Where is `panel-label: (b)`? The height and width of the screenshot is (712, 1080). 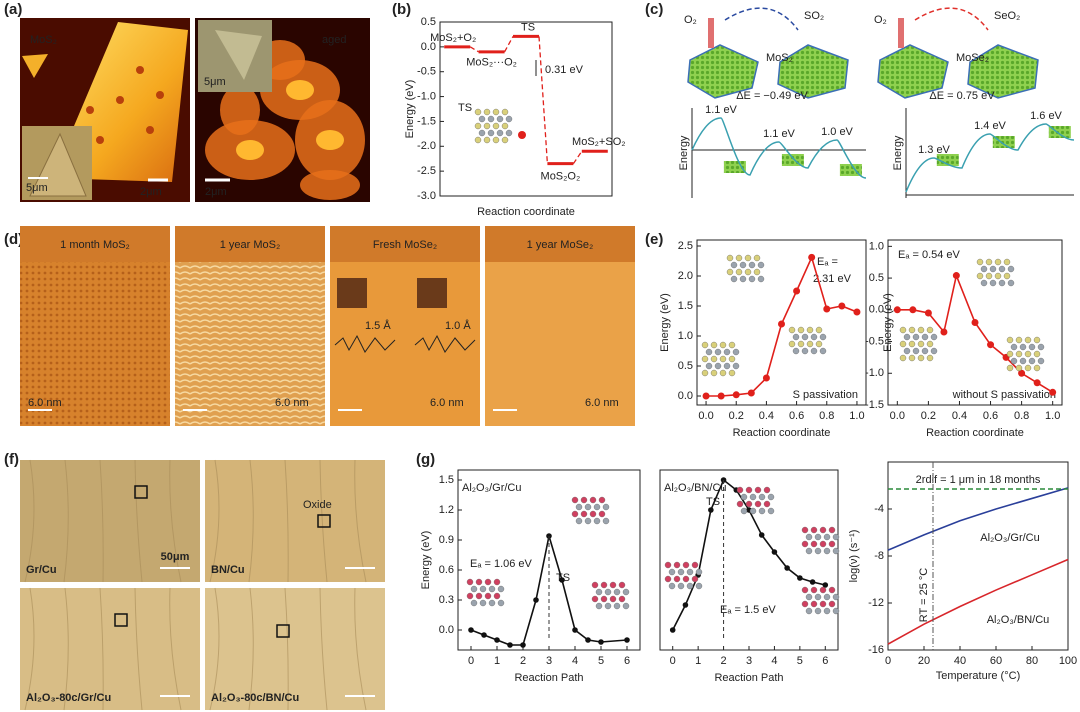 panel-label: (b) is located at coordinates (401, 9).